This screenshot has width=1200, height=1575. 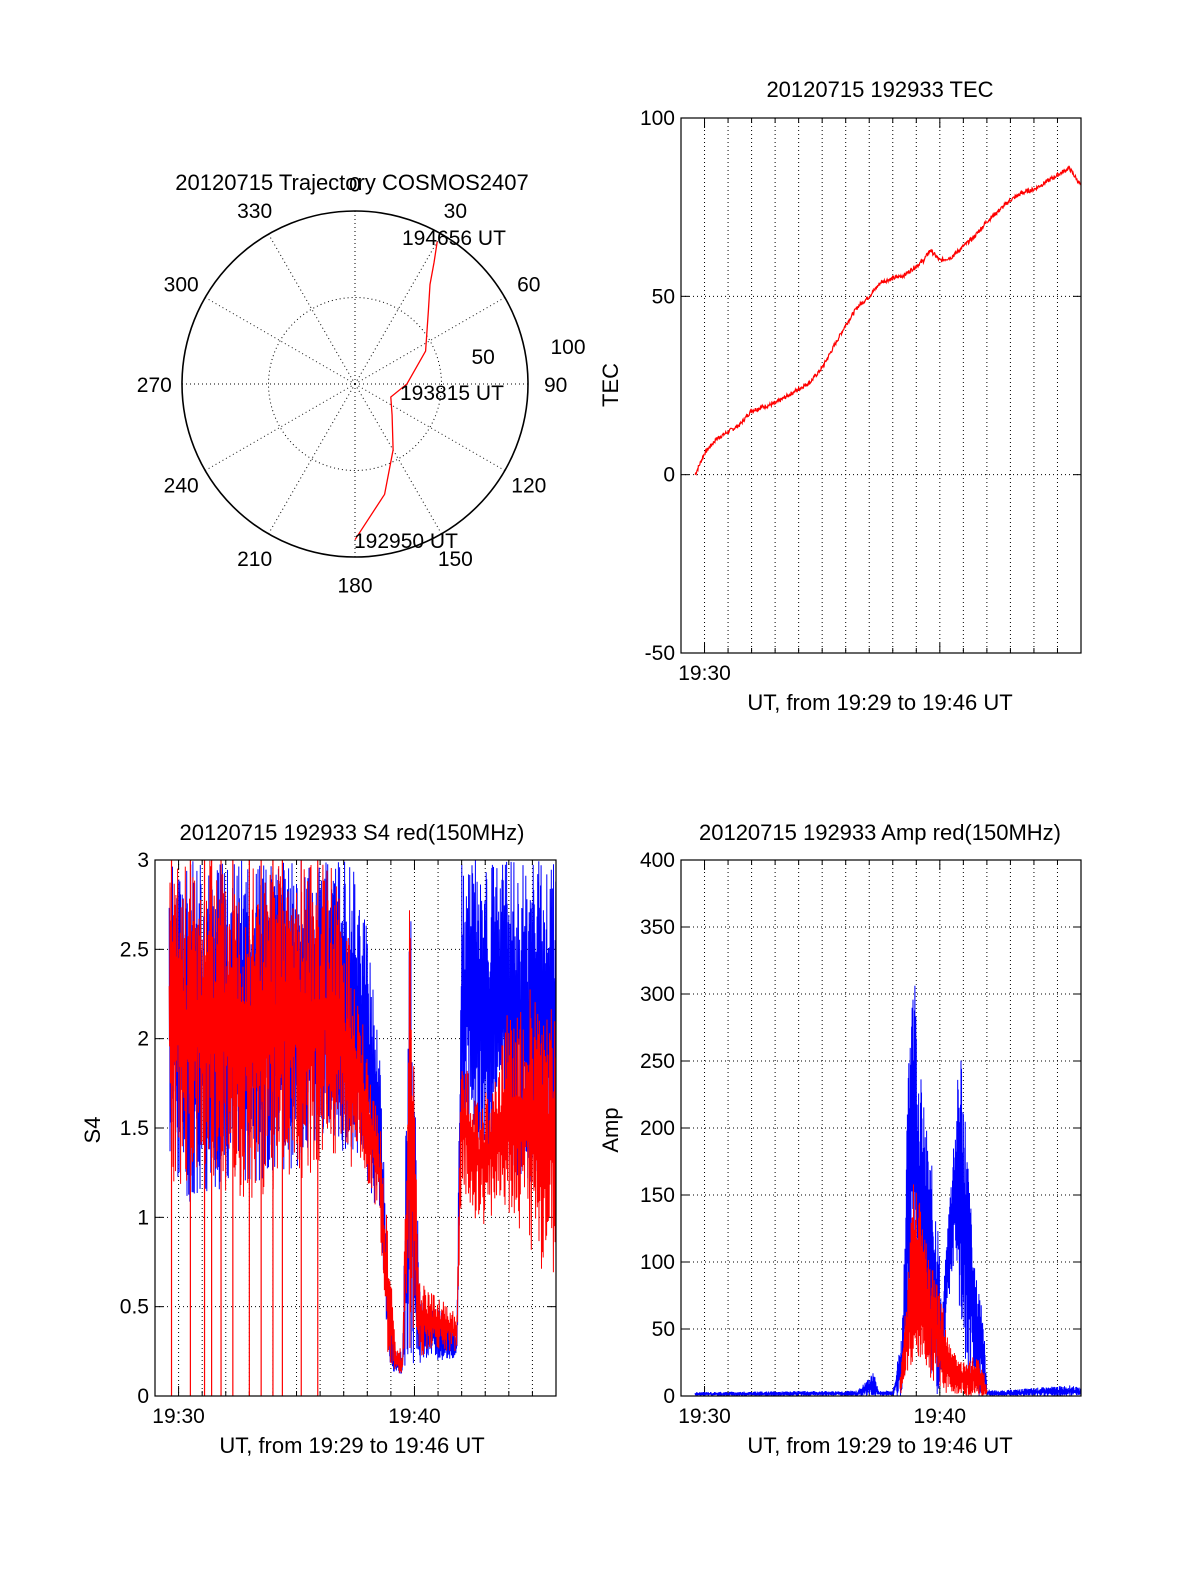 I want to click on s4-xtick-label: 19:30, so click(x=178, y=1416).